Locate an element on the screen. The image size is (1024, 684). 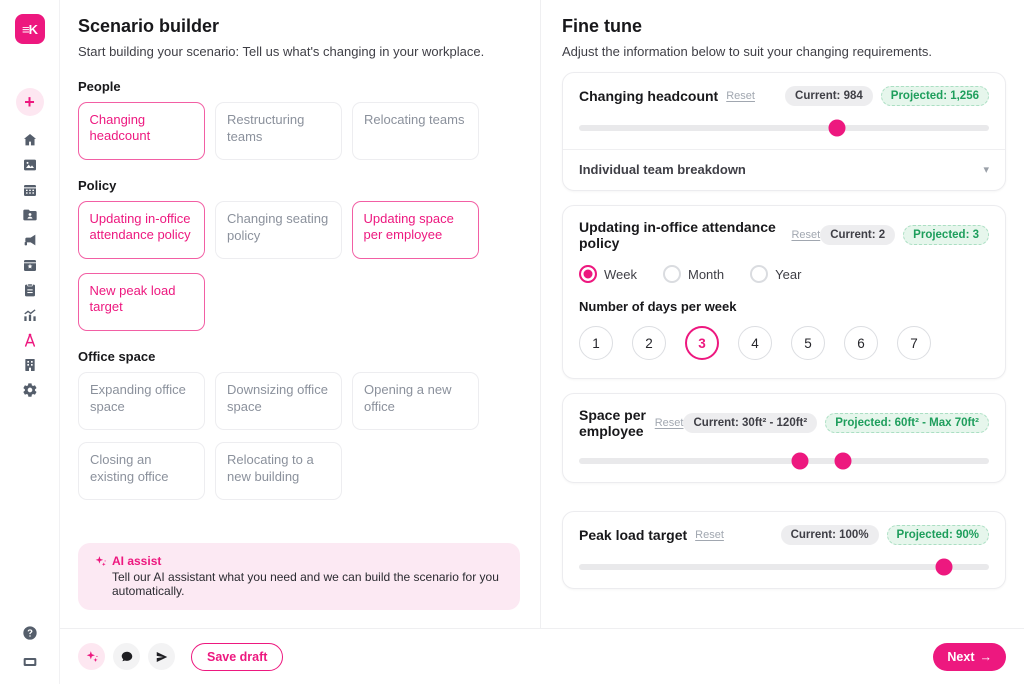
headcount-reset-link: Reset is located at coordinates (740, 96).